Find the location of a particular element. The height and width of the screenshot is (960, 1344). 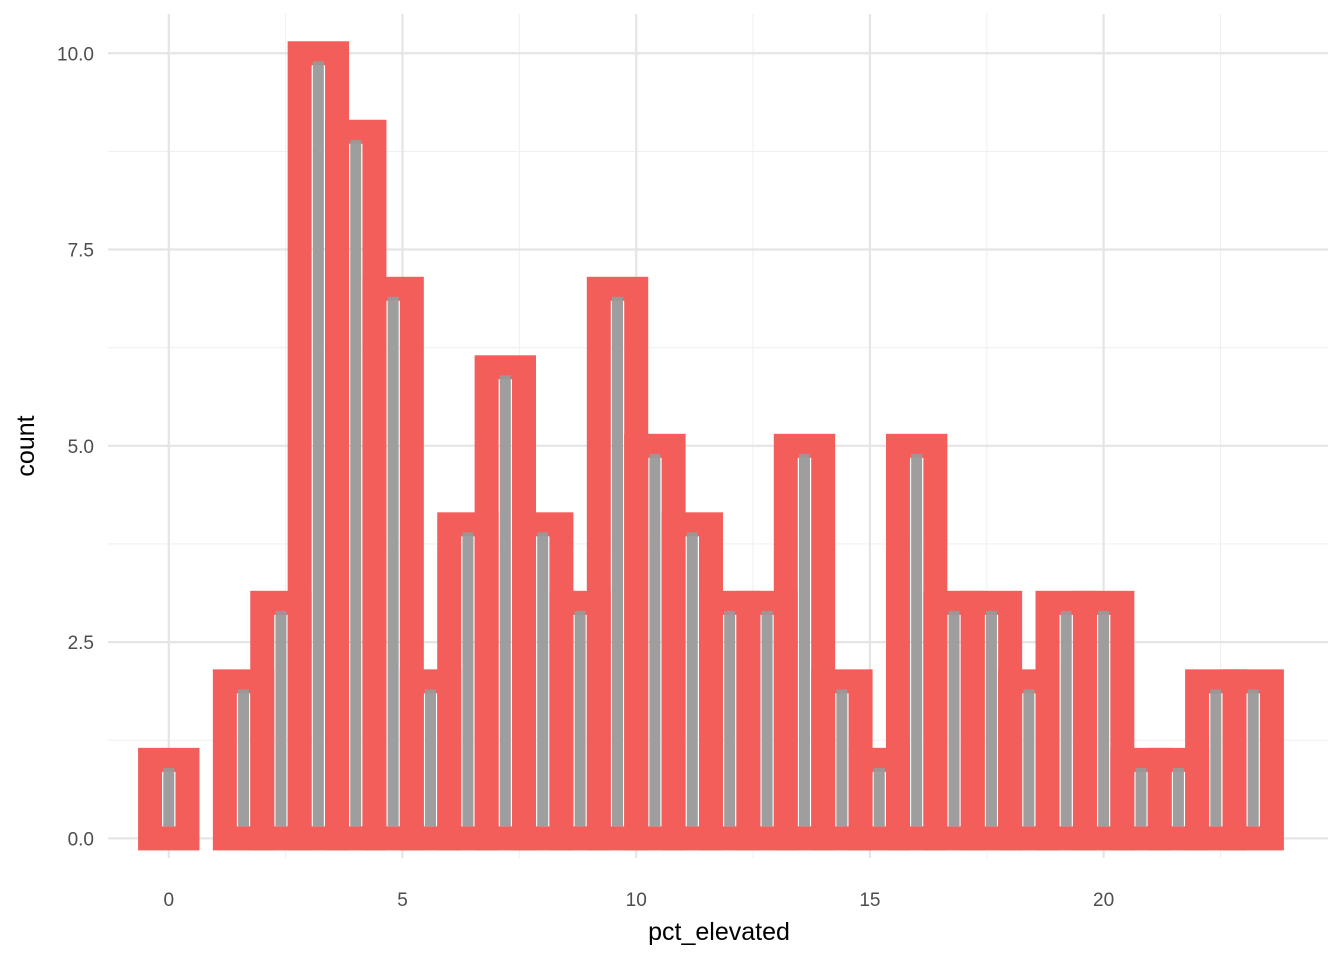

x-tick-label: 0 is located at coordinates (168, 900).